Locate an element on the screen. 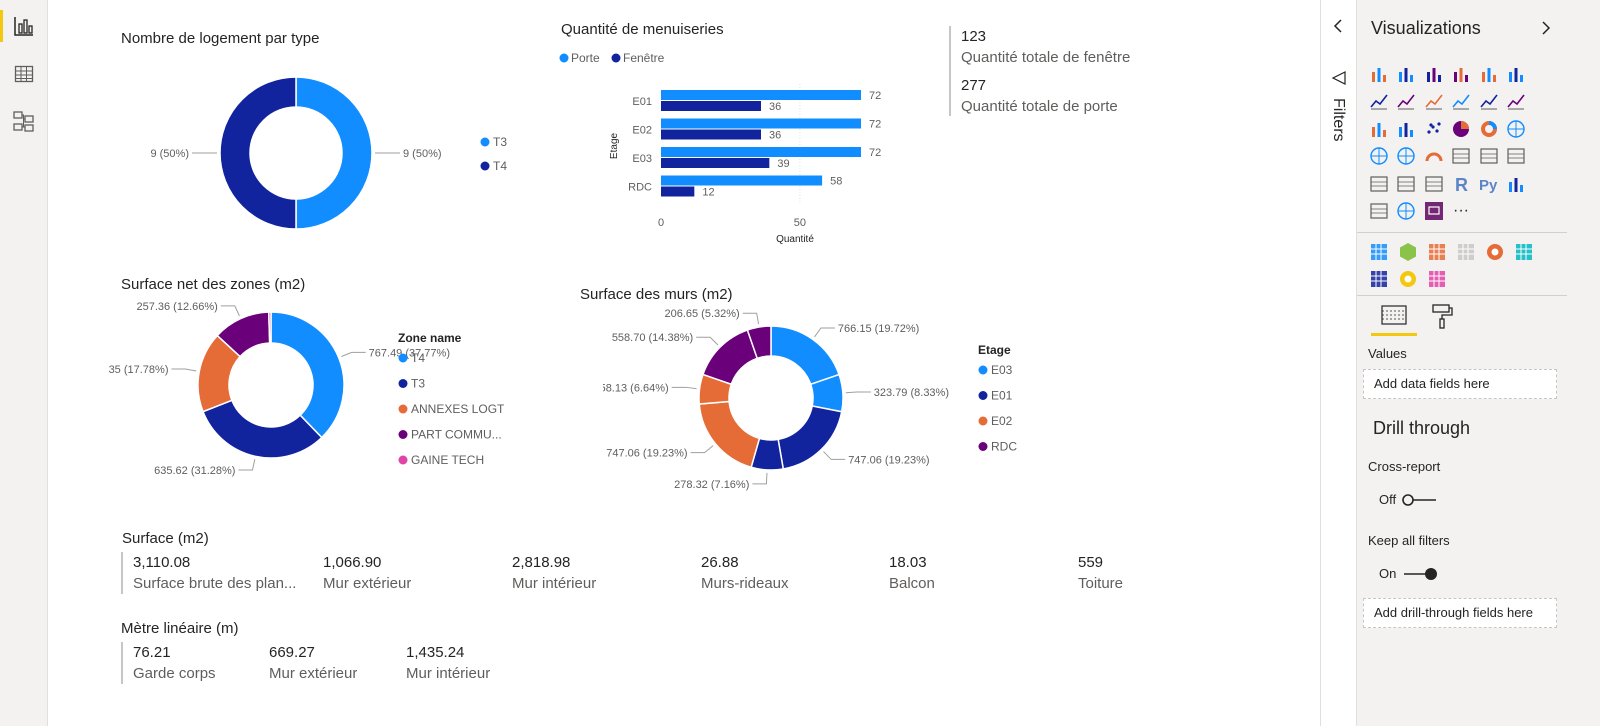  legend-item: GAINE TECH is located at coordinates (447, 460).